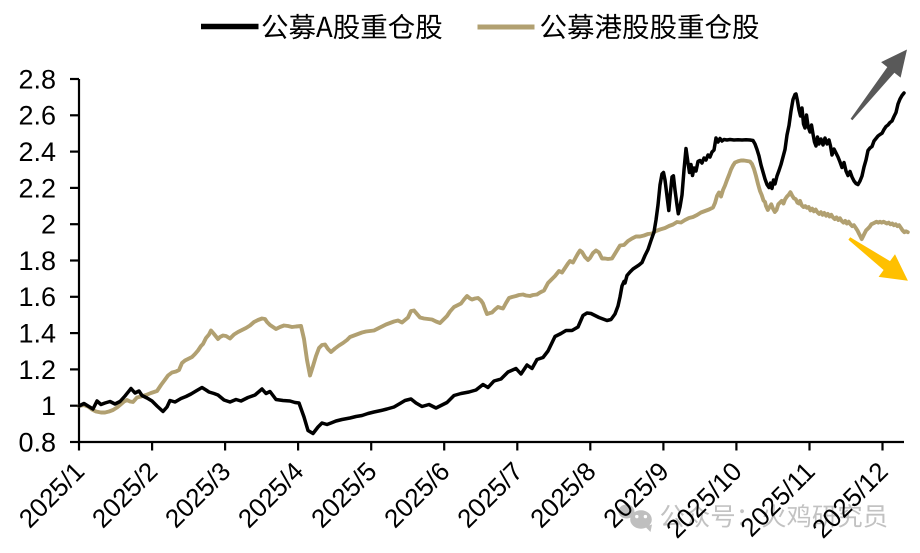 Image resolution: width=920 pixels, height=553 pixels. I want to click on svg-text: 1.6, so click(37, 297).